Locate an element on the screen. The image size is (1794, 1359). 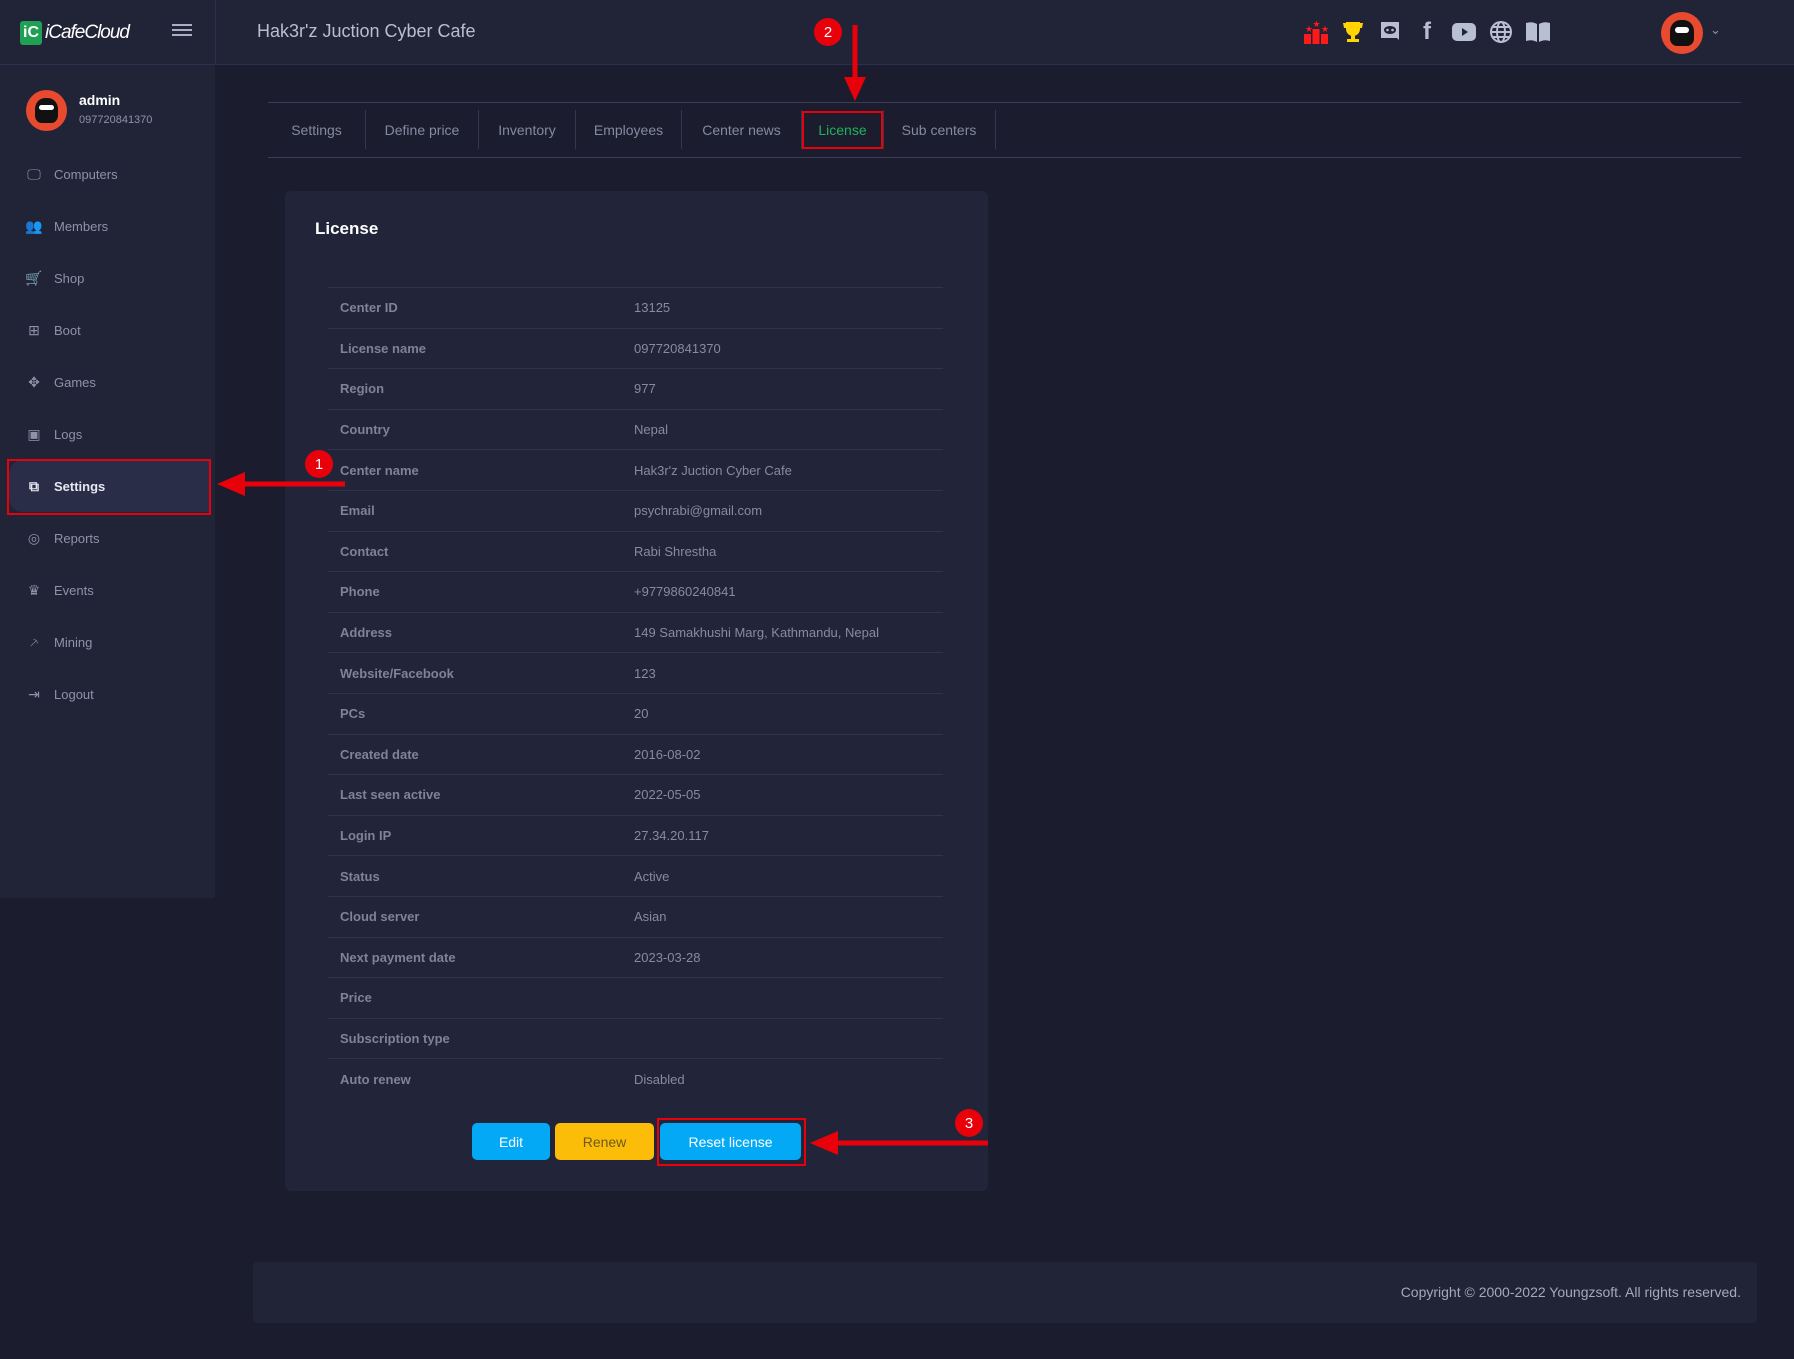
sidebar-item-logs: ▣ Logs is located at coordinates (109, 434).